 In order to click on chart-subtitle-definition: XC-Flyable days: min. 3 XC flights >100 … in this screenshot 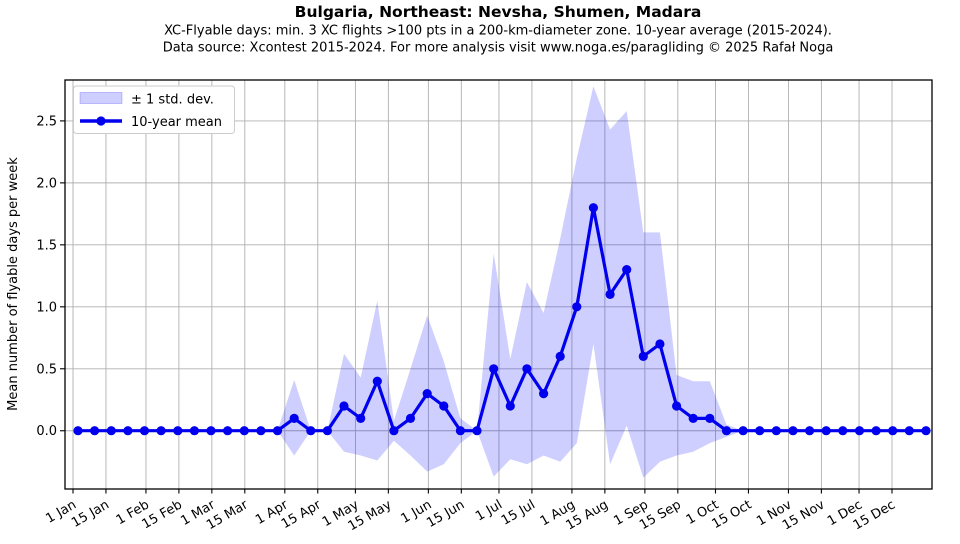, I will do `click(498, 31)`.